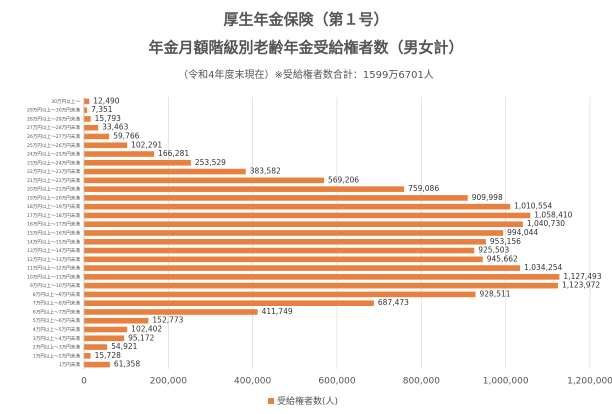 The width and height of the screenshot is (612, 414). Describe the element at coordinates (57, 338) in the screenshot. I see `y-tick-label: 3万円以上～4万円未満` at that location.